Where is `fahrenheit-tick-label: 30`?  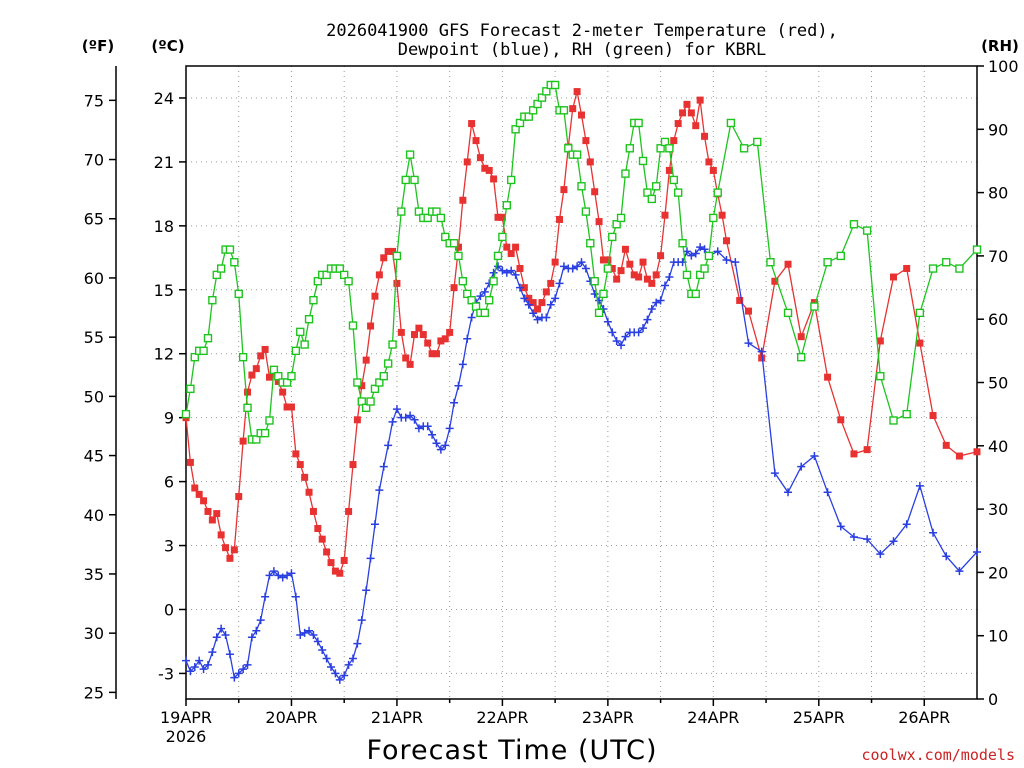 fahrenheit-tick-label: 30 is located at coordinates (94, 633).